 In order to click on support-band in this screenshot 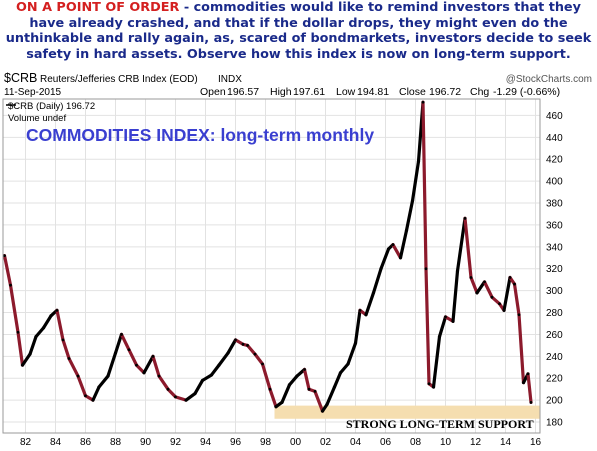, I will do `click(407, 412)`.